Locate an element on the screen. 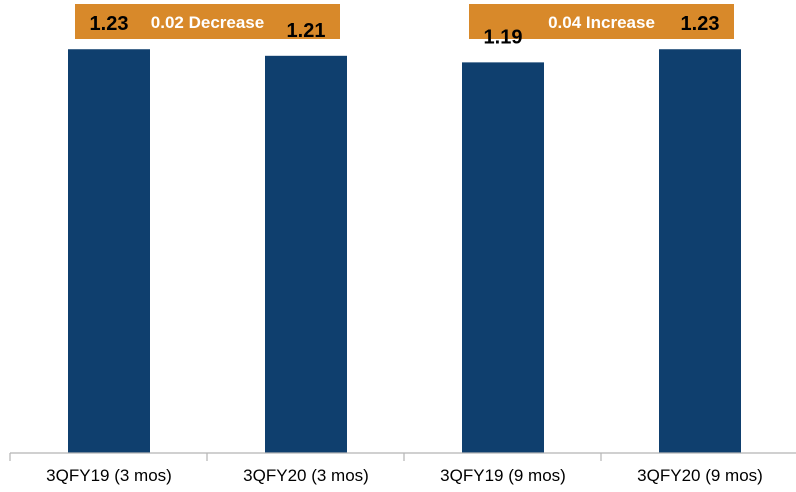  value-labels: 1.23 1.21 1.19 1.23 is located at coordinates (405, 30).